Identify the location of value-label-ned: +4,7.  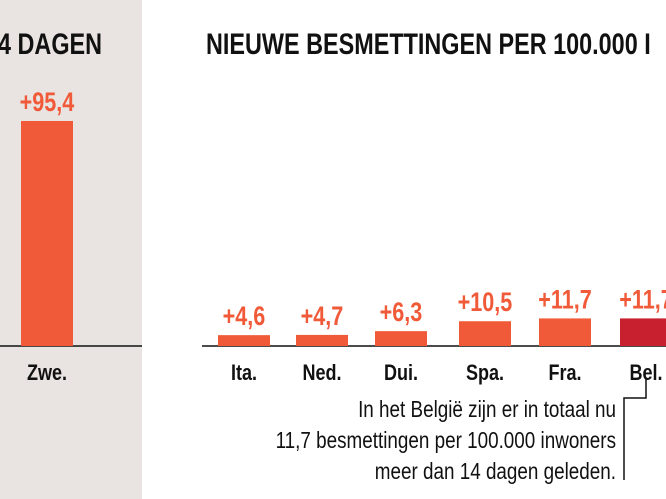
(322, 317).